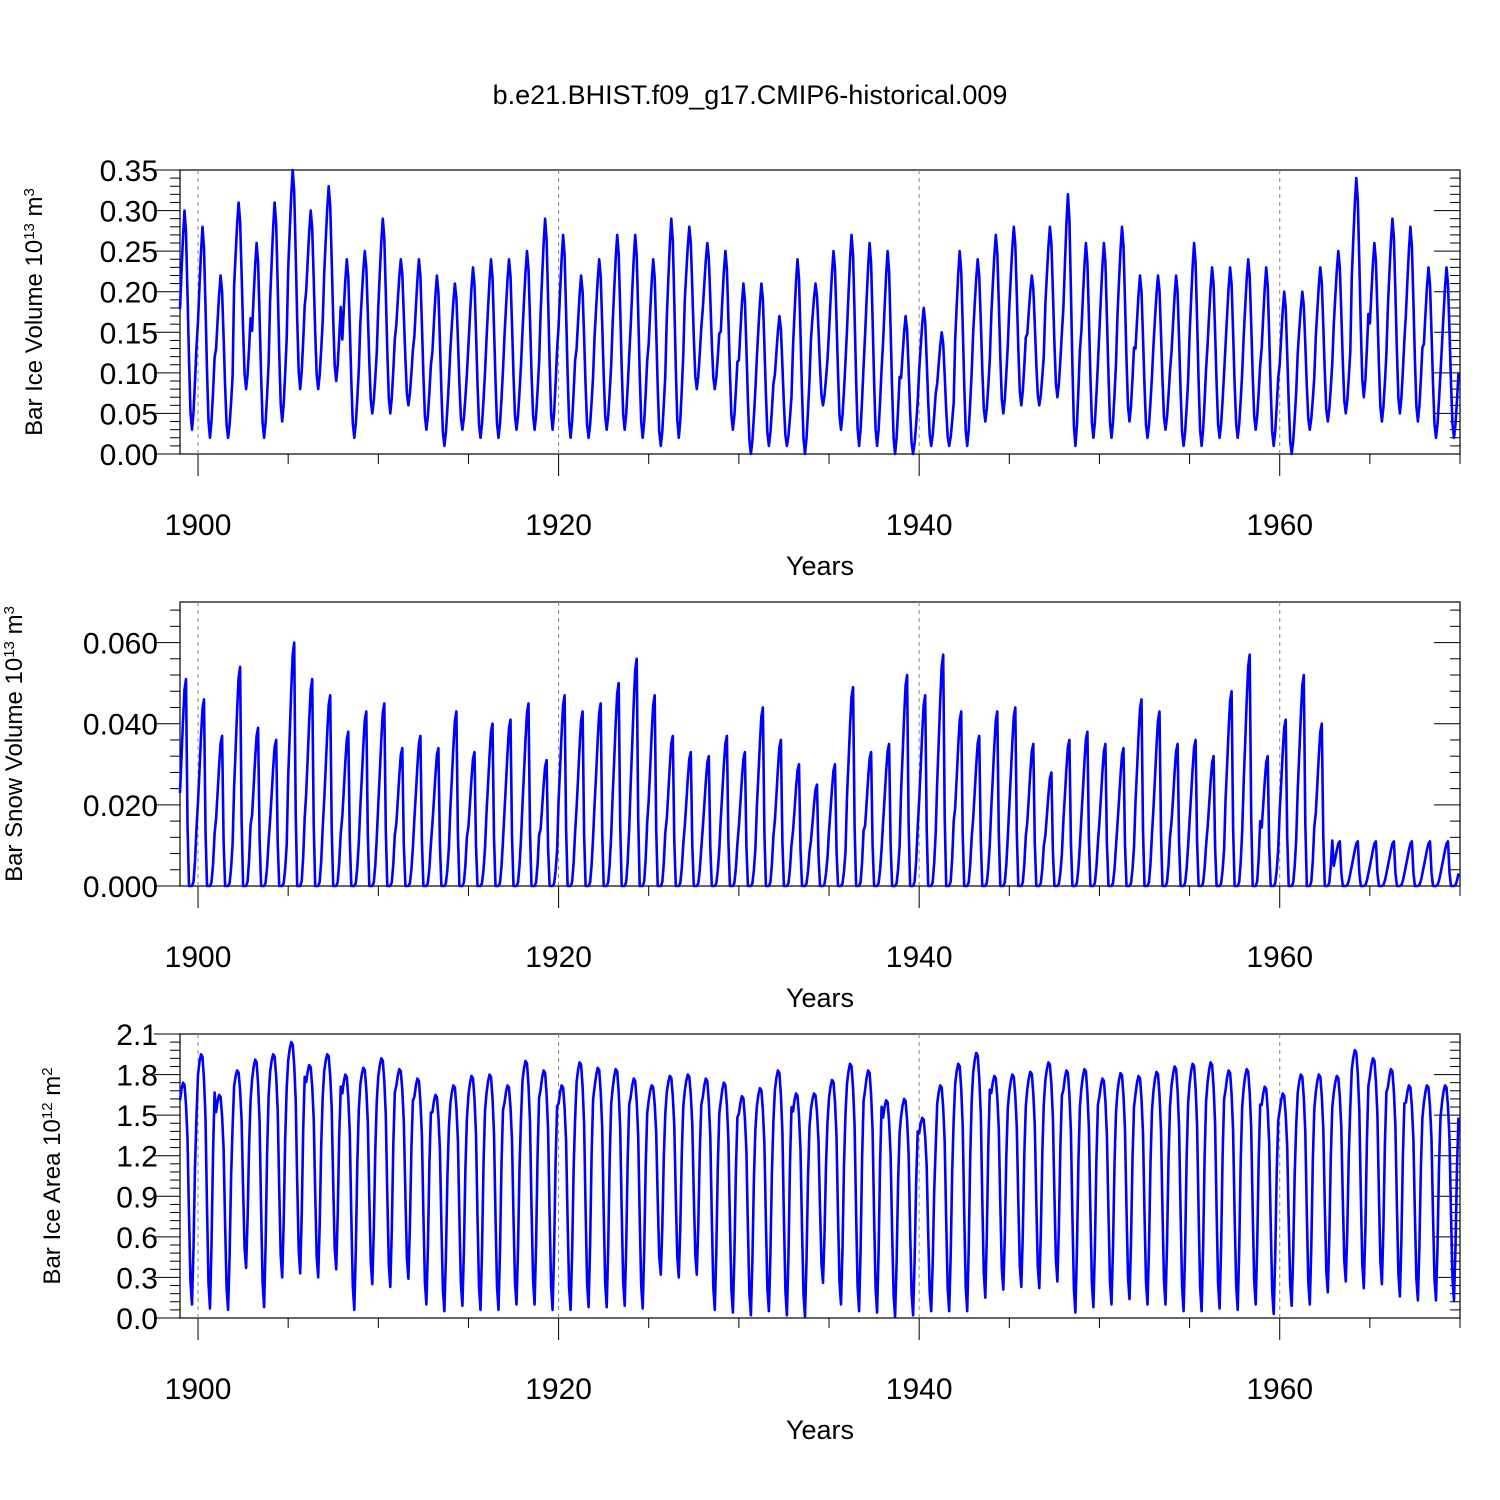 This screenshot has height=1500, width=1500. I want to click on y-tick-label: 1.2, so click(137, 1157).